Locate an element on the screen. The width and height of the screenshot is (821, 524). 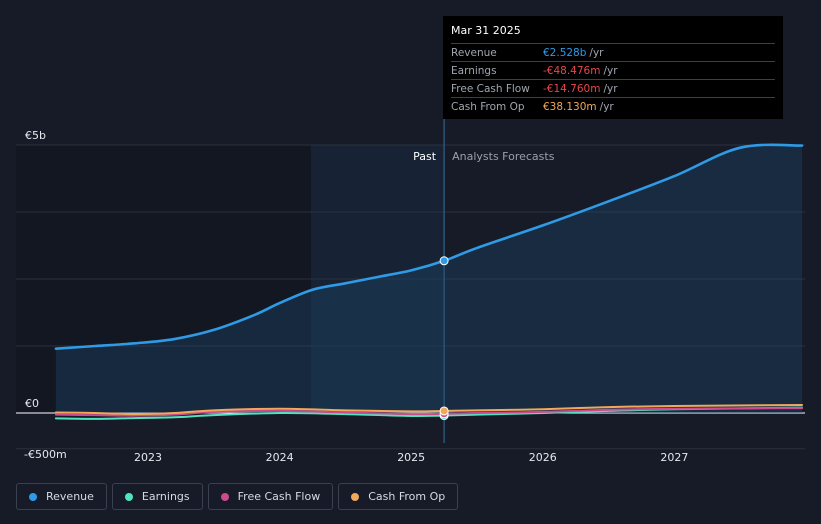
tooltip-row-earnings: Earnings -€48.476m /yr is located at coordinates (613, 70).